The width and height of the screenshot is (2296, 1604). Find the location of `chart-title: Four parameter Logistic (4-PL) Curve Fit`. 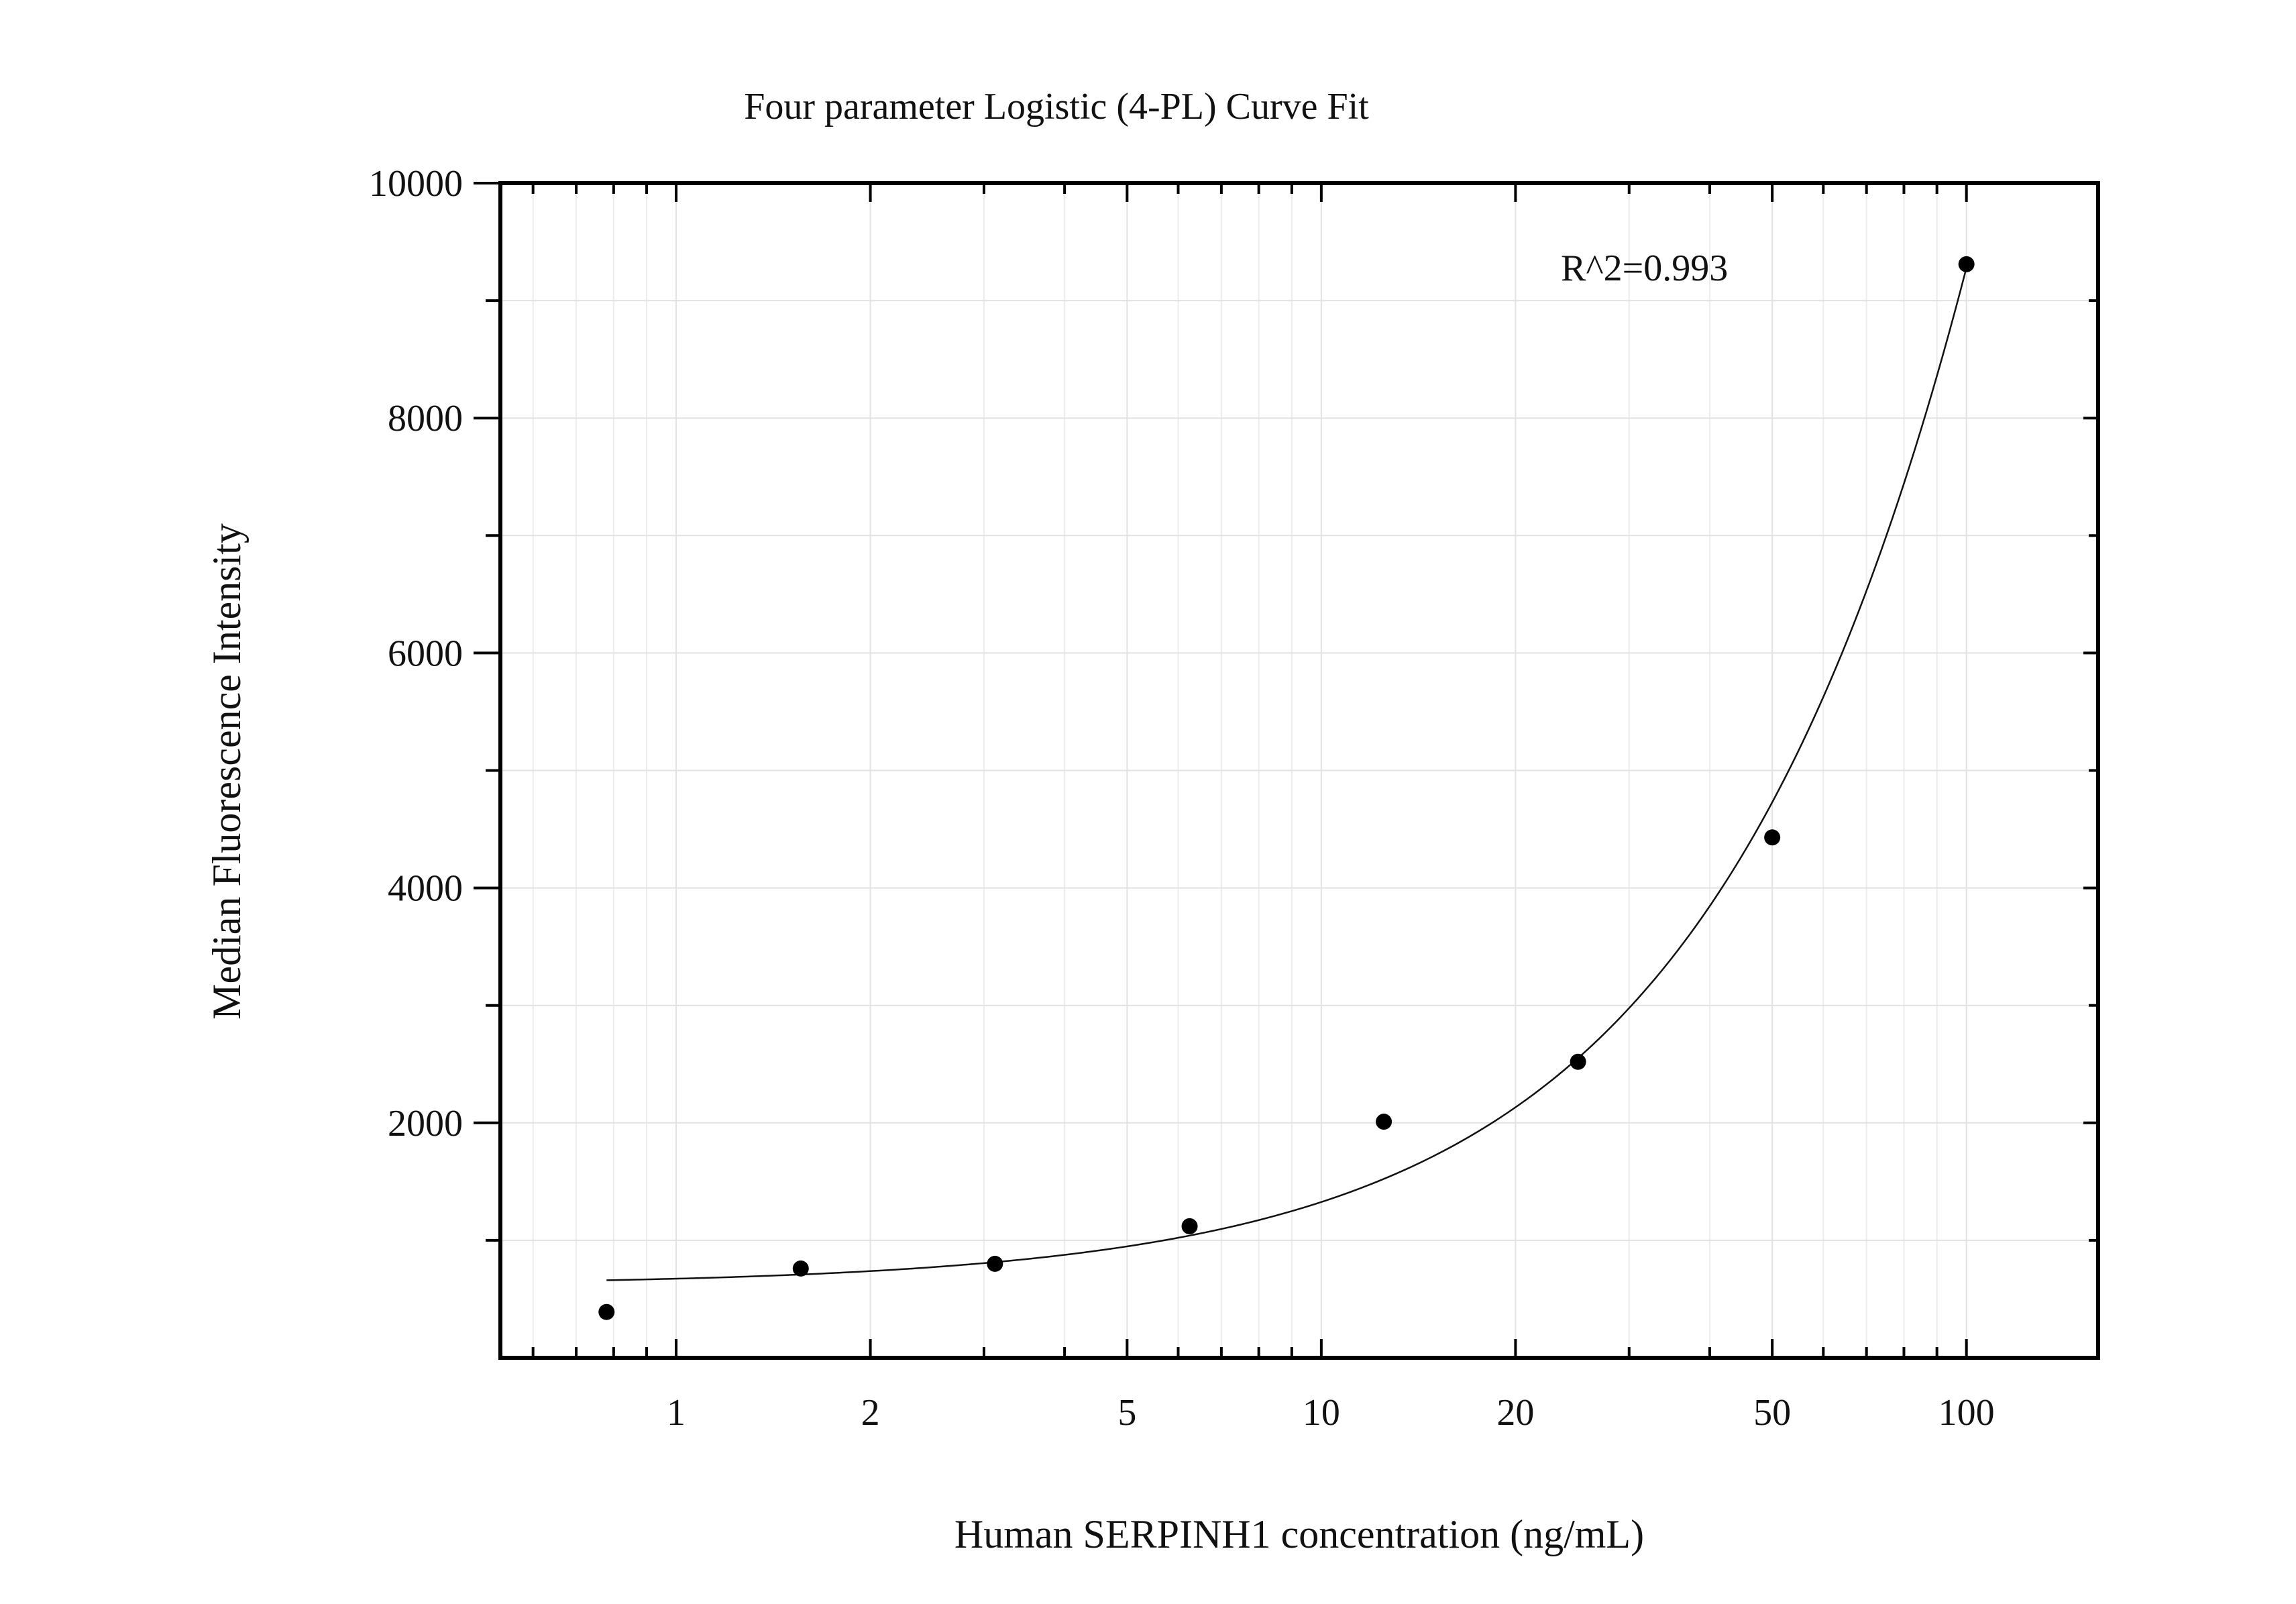

chart-title: Four parameter Logistic (4-PL) Curve Fit is located at coordinates (1056, 106).